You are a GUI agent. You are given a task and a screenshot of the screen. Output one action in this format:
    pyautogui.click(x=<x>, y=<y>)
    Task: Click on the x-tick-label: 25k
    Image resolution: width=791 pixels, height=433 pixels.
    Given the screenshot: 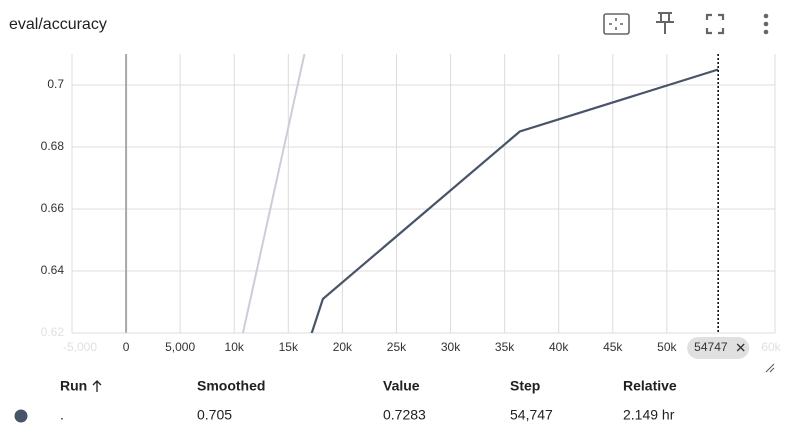 What is the action you would take?
    pyautogui.click(x=397, y=347)
    